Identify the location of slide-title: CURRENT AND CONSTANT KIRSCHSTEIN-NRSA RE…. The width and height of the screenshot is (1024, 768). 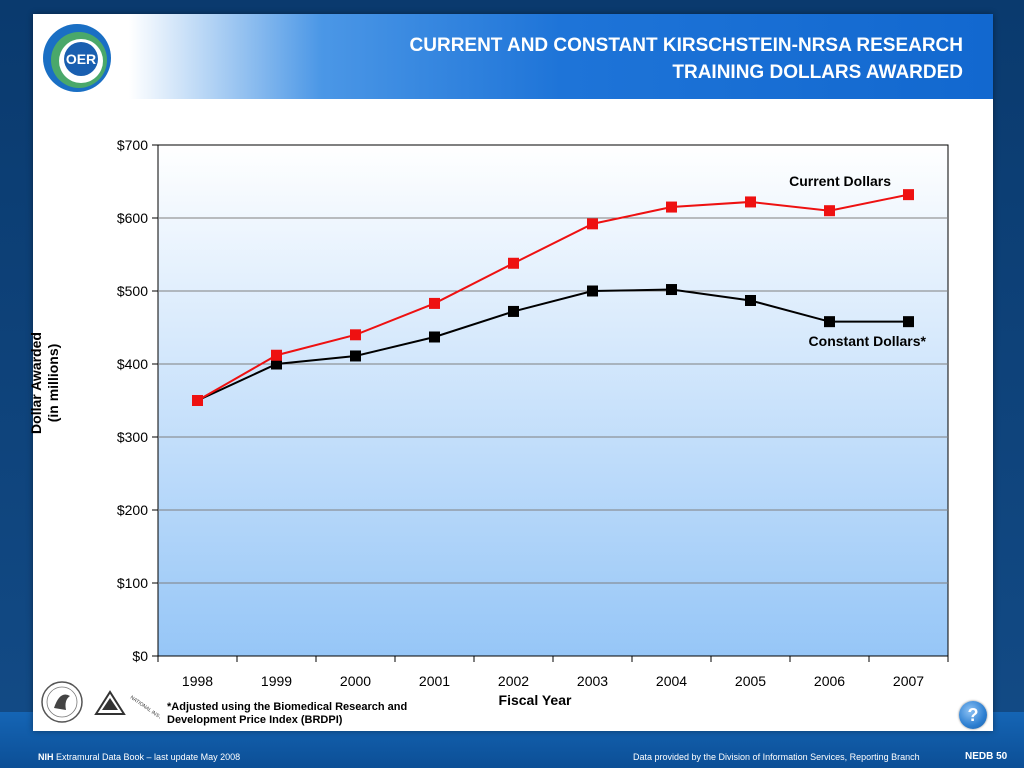
(653, 59).